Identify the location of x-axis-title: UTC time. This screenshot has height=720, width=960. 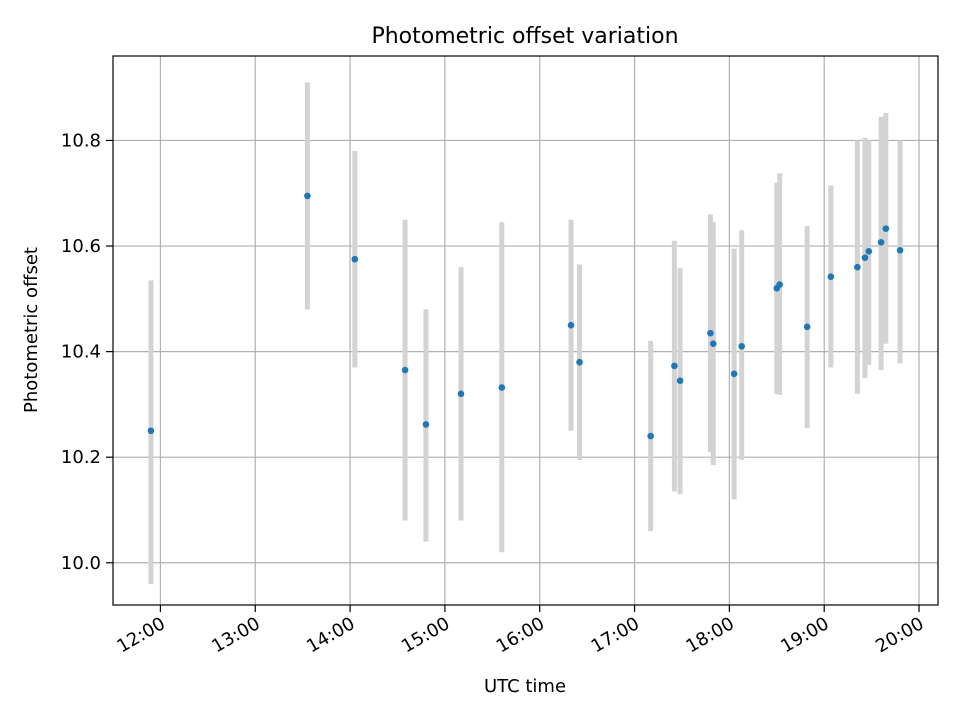
(525, 686).